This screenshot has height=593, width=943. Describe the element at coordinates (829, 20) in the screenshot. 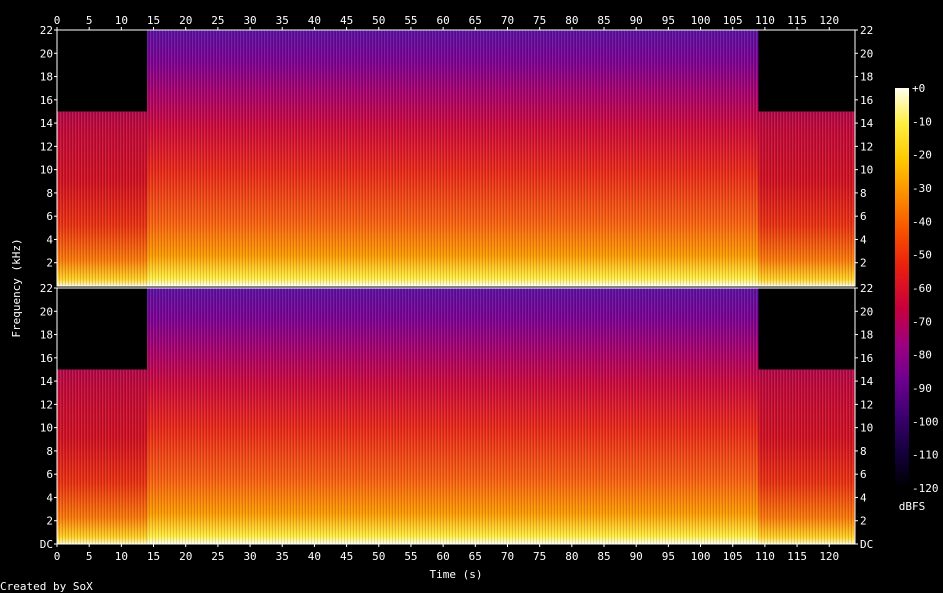

I see `x-tick-top: 120` at that location.